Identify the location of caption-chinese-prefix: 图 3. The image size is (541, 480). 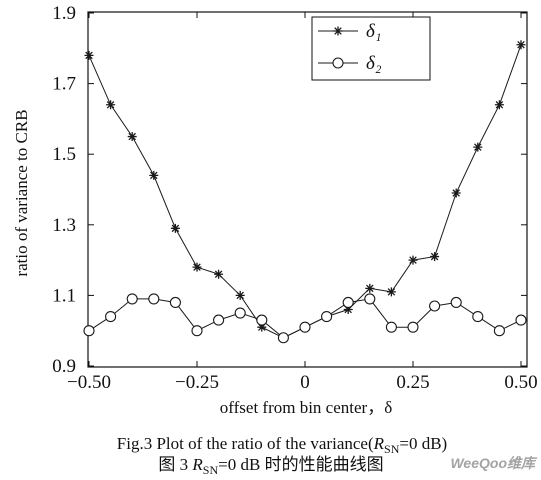
(175, 464).